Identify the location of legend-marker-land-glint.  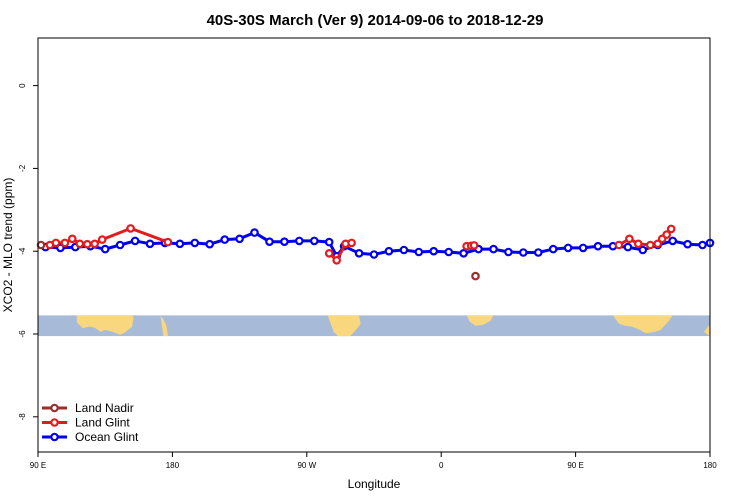
(54, 422).